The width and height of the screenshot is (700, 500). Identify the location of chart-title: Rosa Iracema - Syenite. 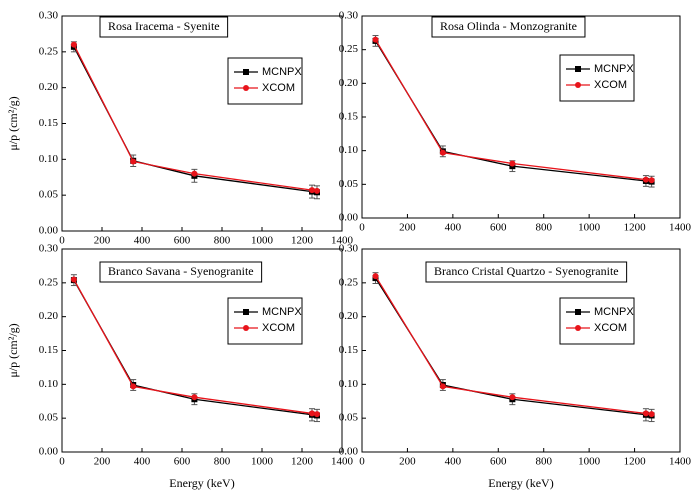
(164, 26).